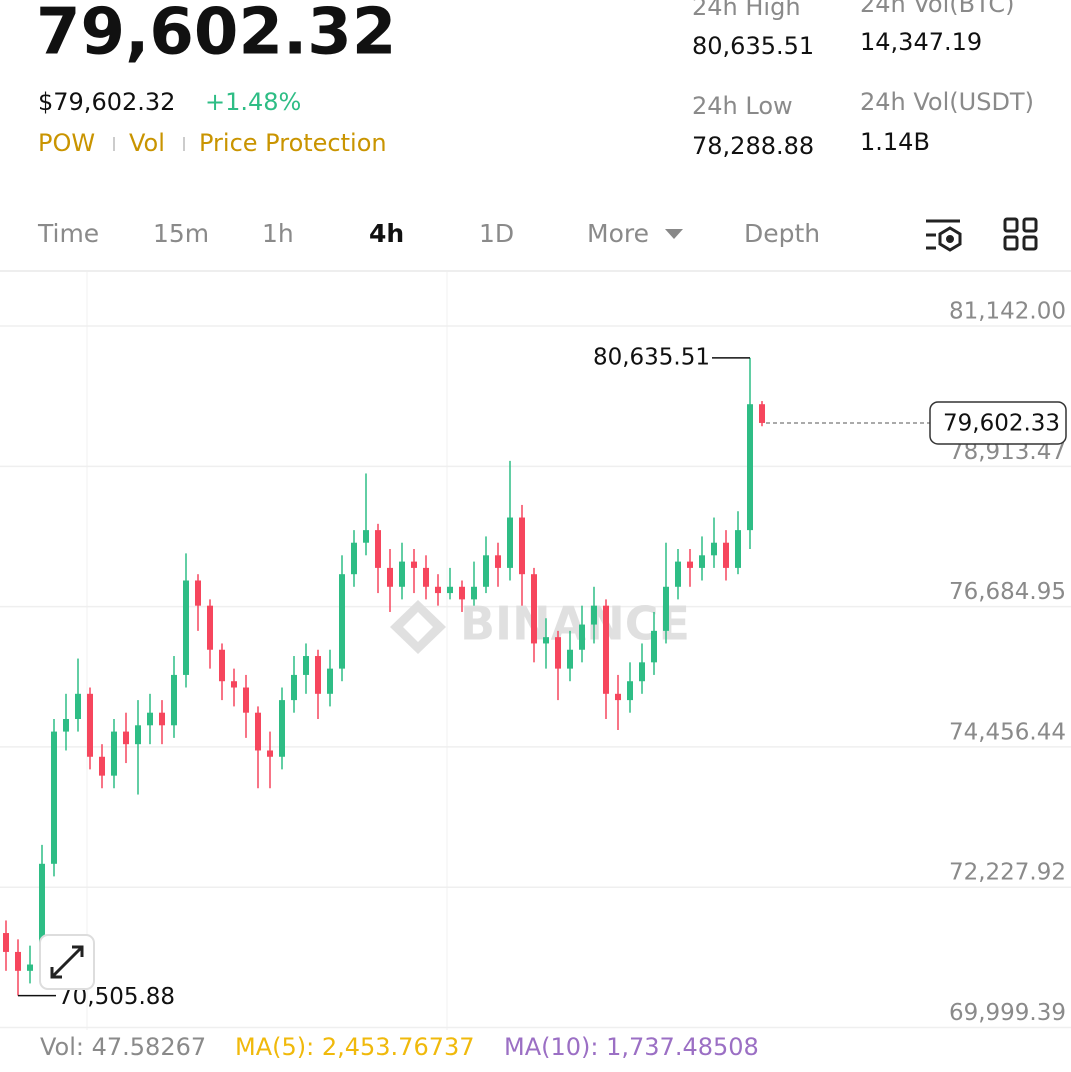 The image size is (1071, 1072). Describe the element at coordinates (1007, 312) in the screenshot. I see `y-tick-label: 81,142.00` at that location.